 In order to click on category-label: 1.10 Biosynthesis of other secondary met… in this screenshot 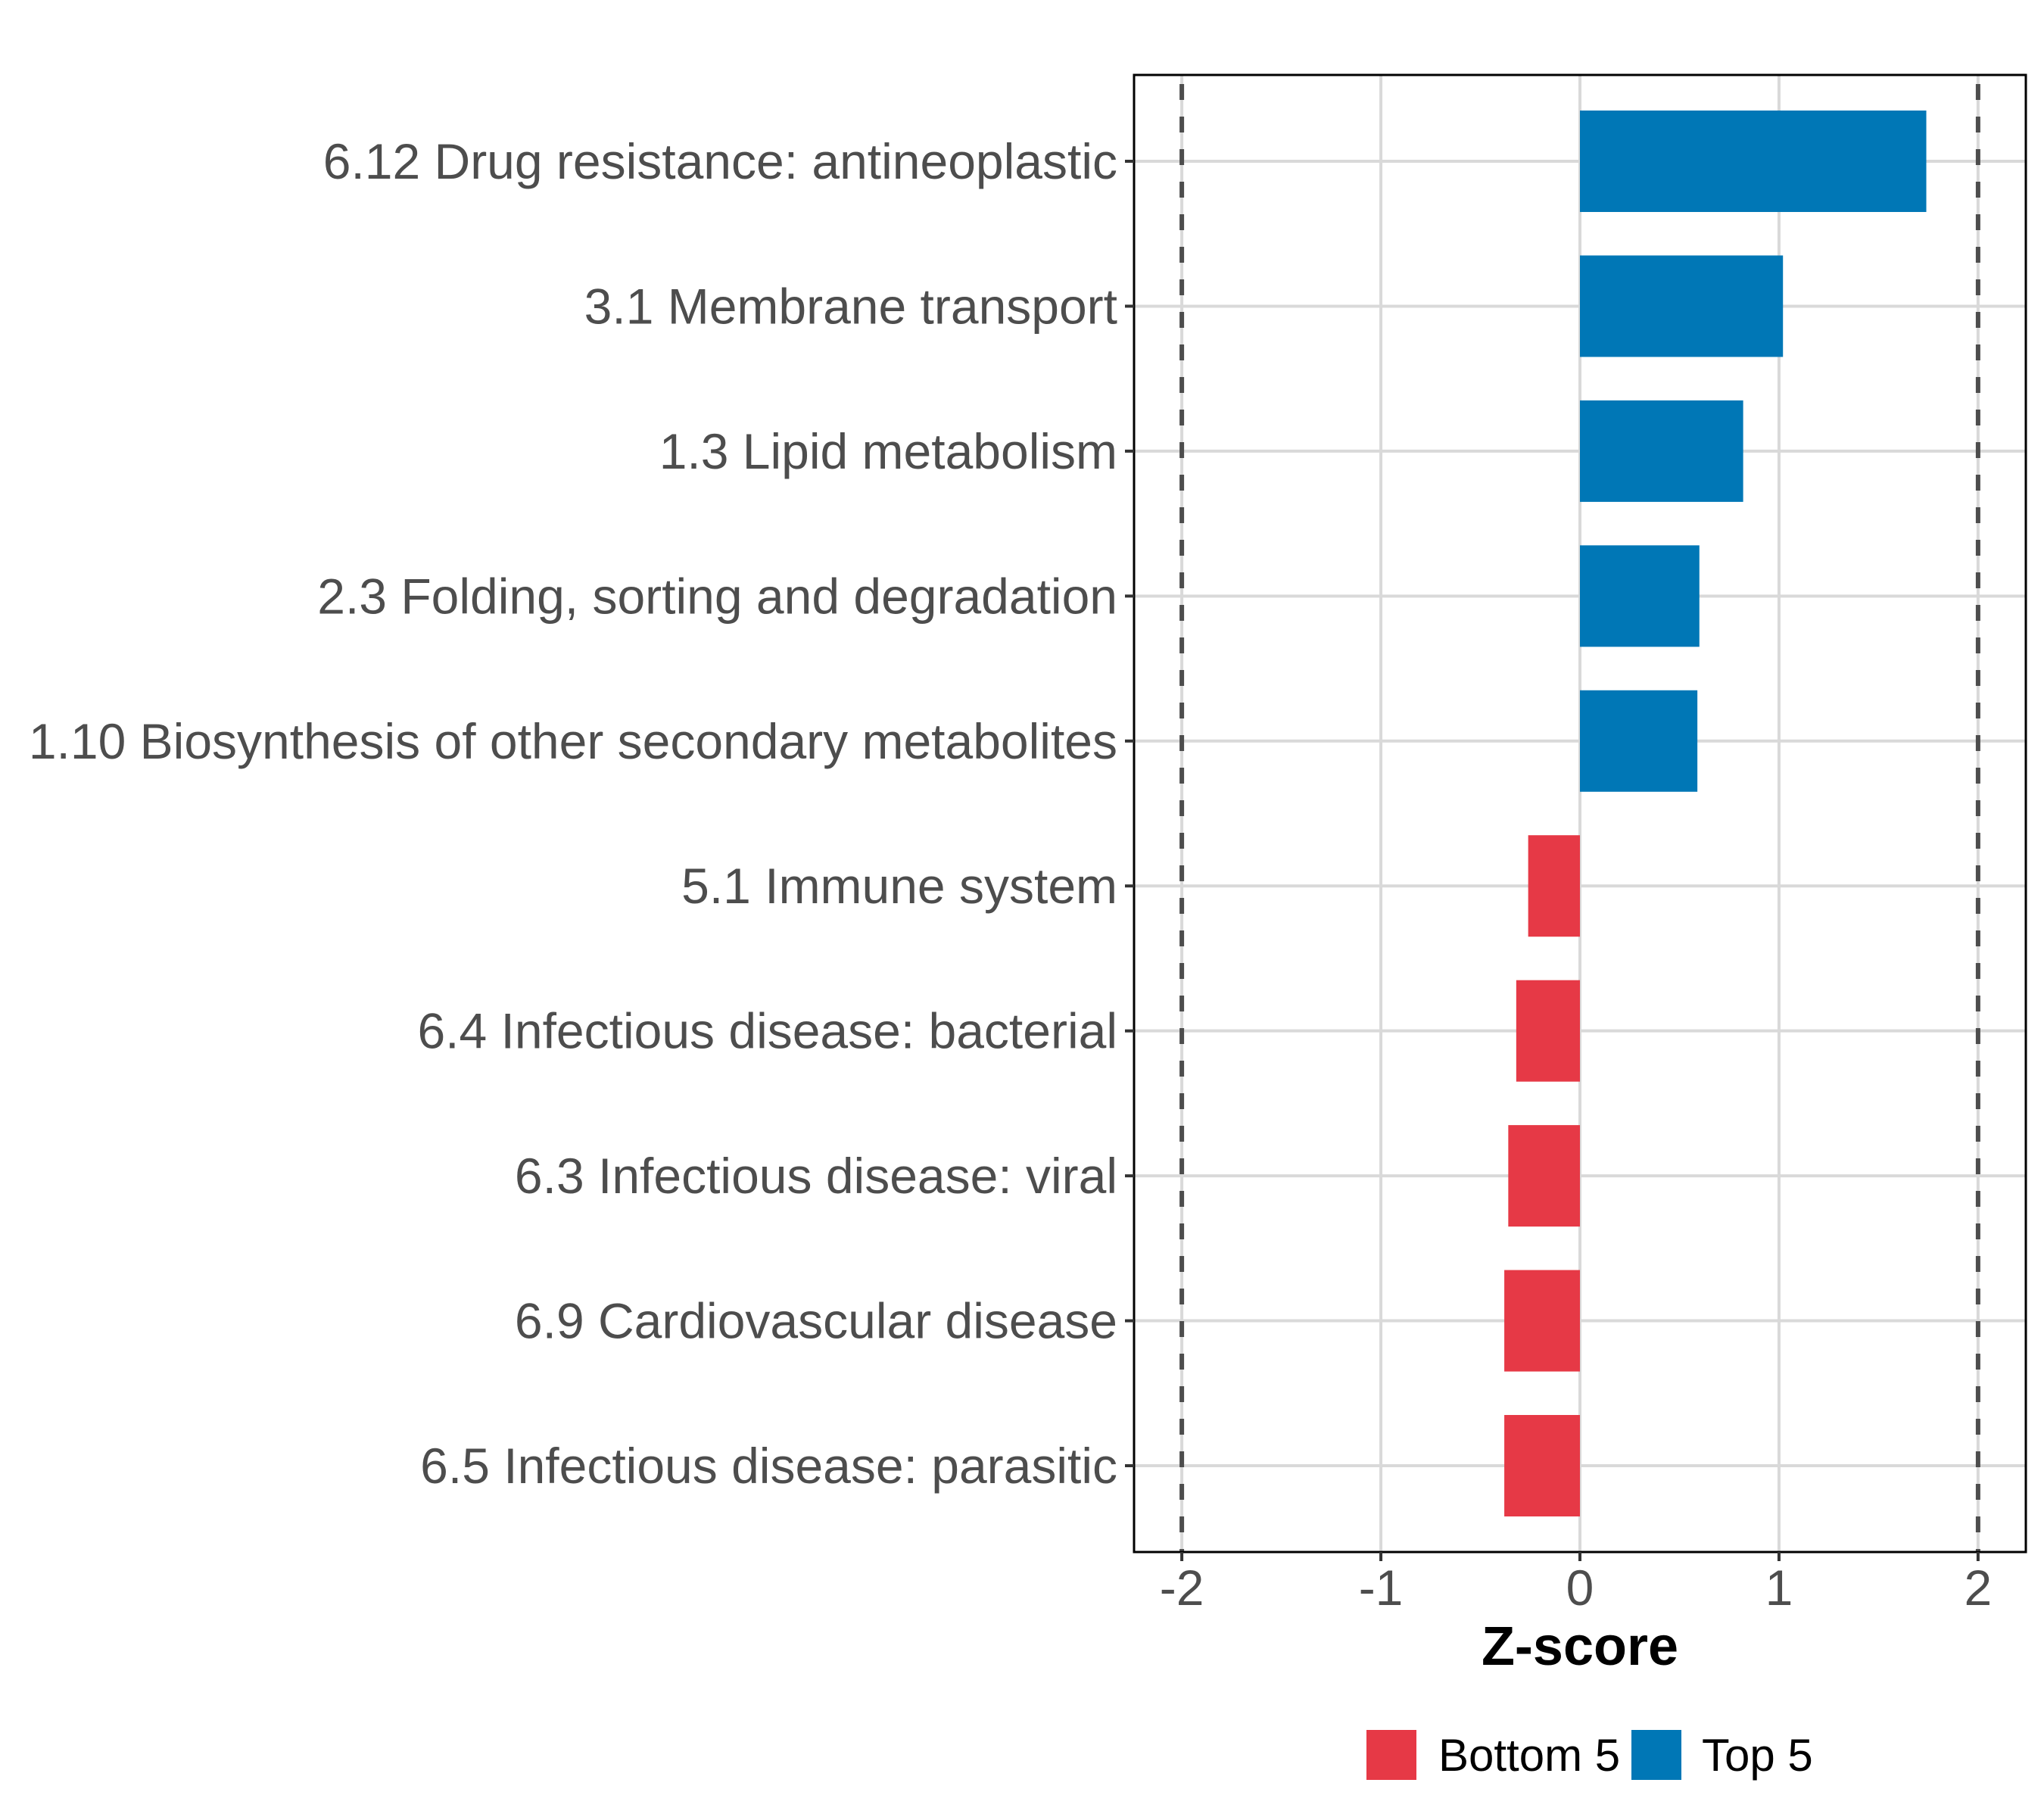, I will do `click(573, 741)`.